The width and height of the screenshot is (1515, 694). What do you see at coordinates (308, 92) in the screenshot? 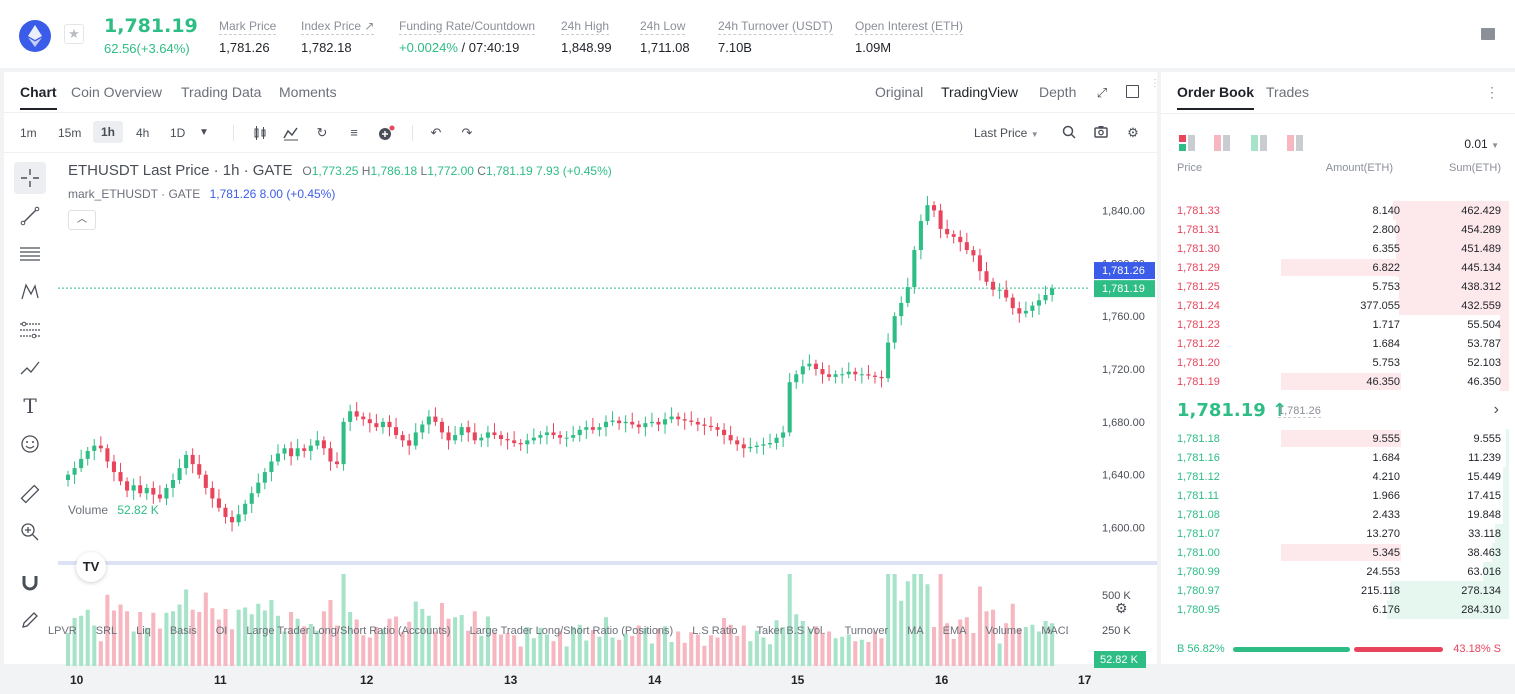
I see `tab-moments: Moments` at bounding box center [308, 92].